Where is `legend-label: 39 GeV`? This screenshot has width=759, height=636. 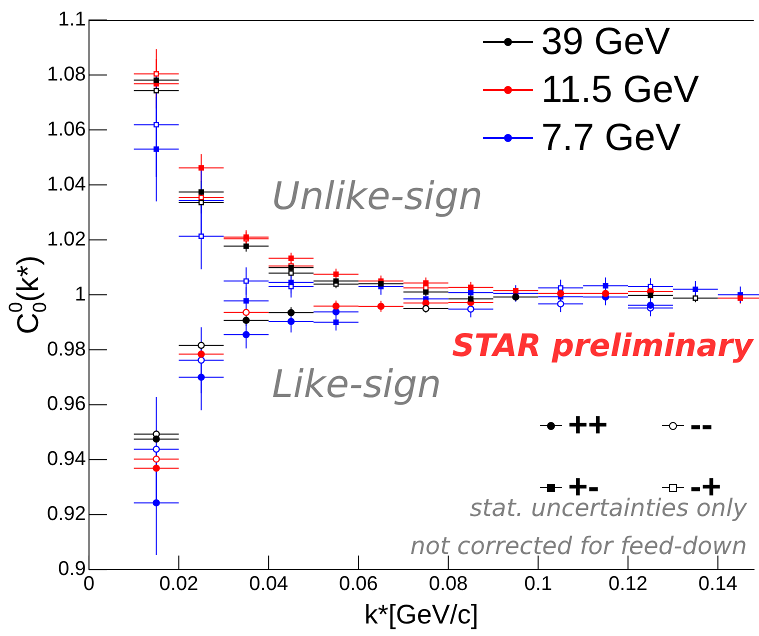 legend-label: 39 GeV is located at coordinates (605, 42).